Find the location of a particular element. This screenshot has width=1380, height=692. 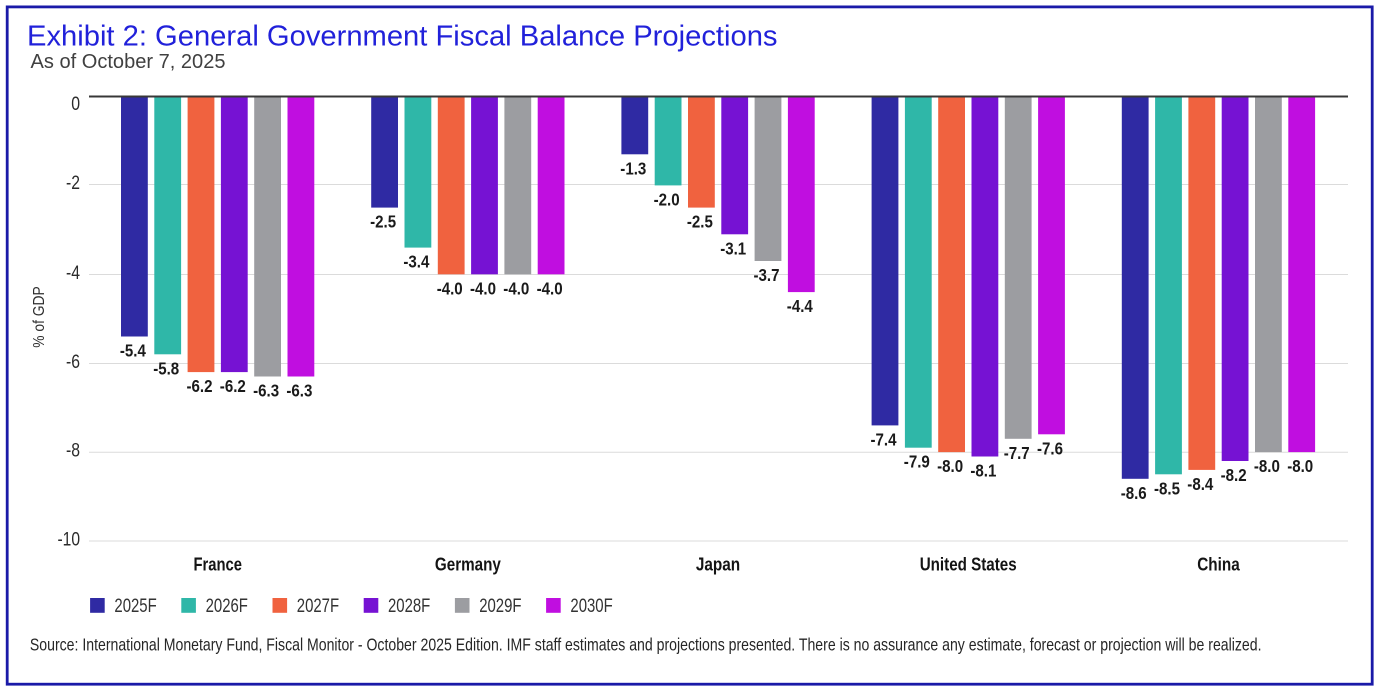

svg-text: Japan is located at coordinates (718, 565).